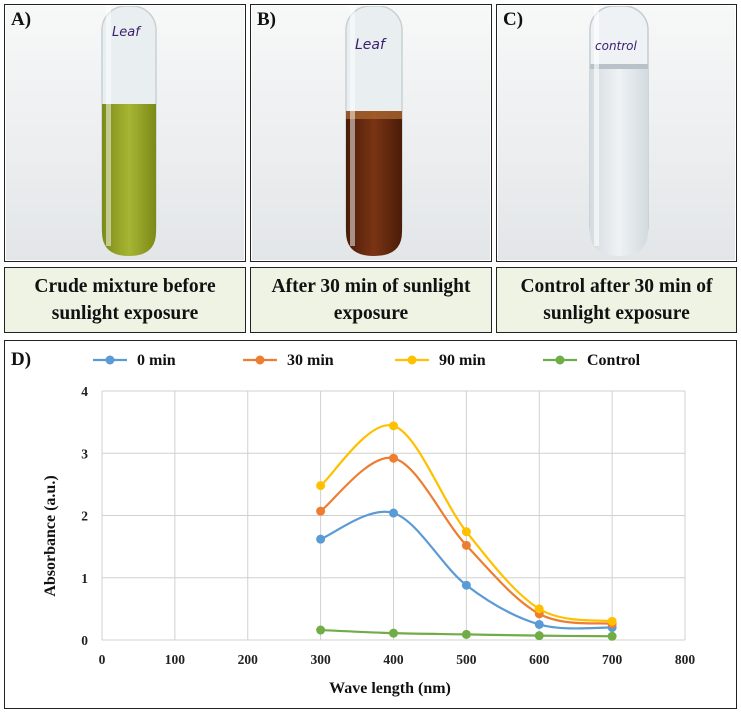 Image resolution: width=741 pixels, height=713 pixels. What do you see at coordinates (614, 360) in the screenshot?
I see `legend-label: Control` at bounding box center [614, 360].